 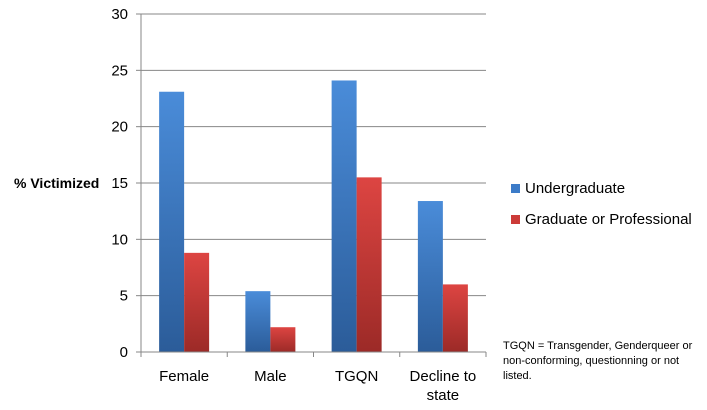 I want to click on y-tick-label-0: 0, so click(x=124, y=352).